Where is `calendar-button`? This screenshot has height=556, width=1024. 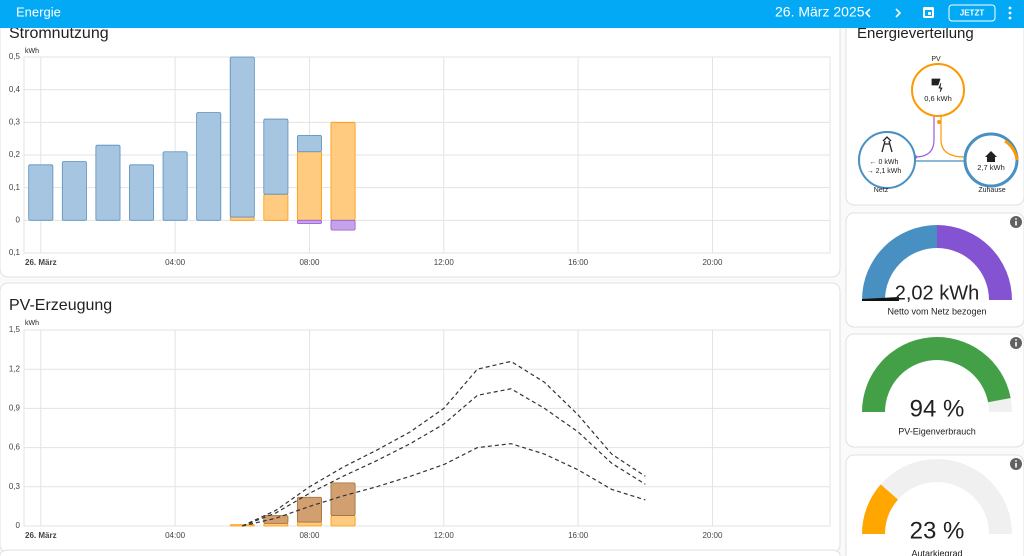 calendar-button is located at coordinates (928, 12).